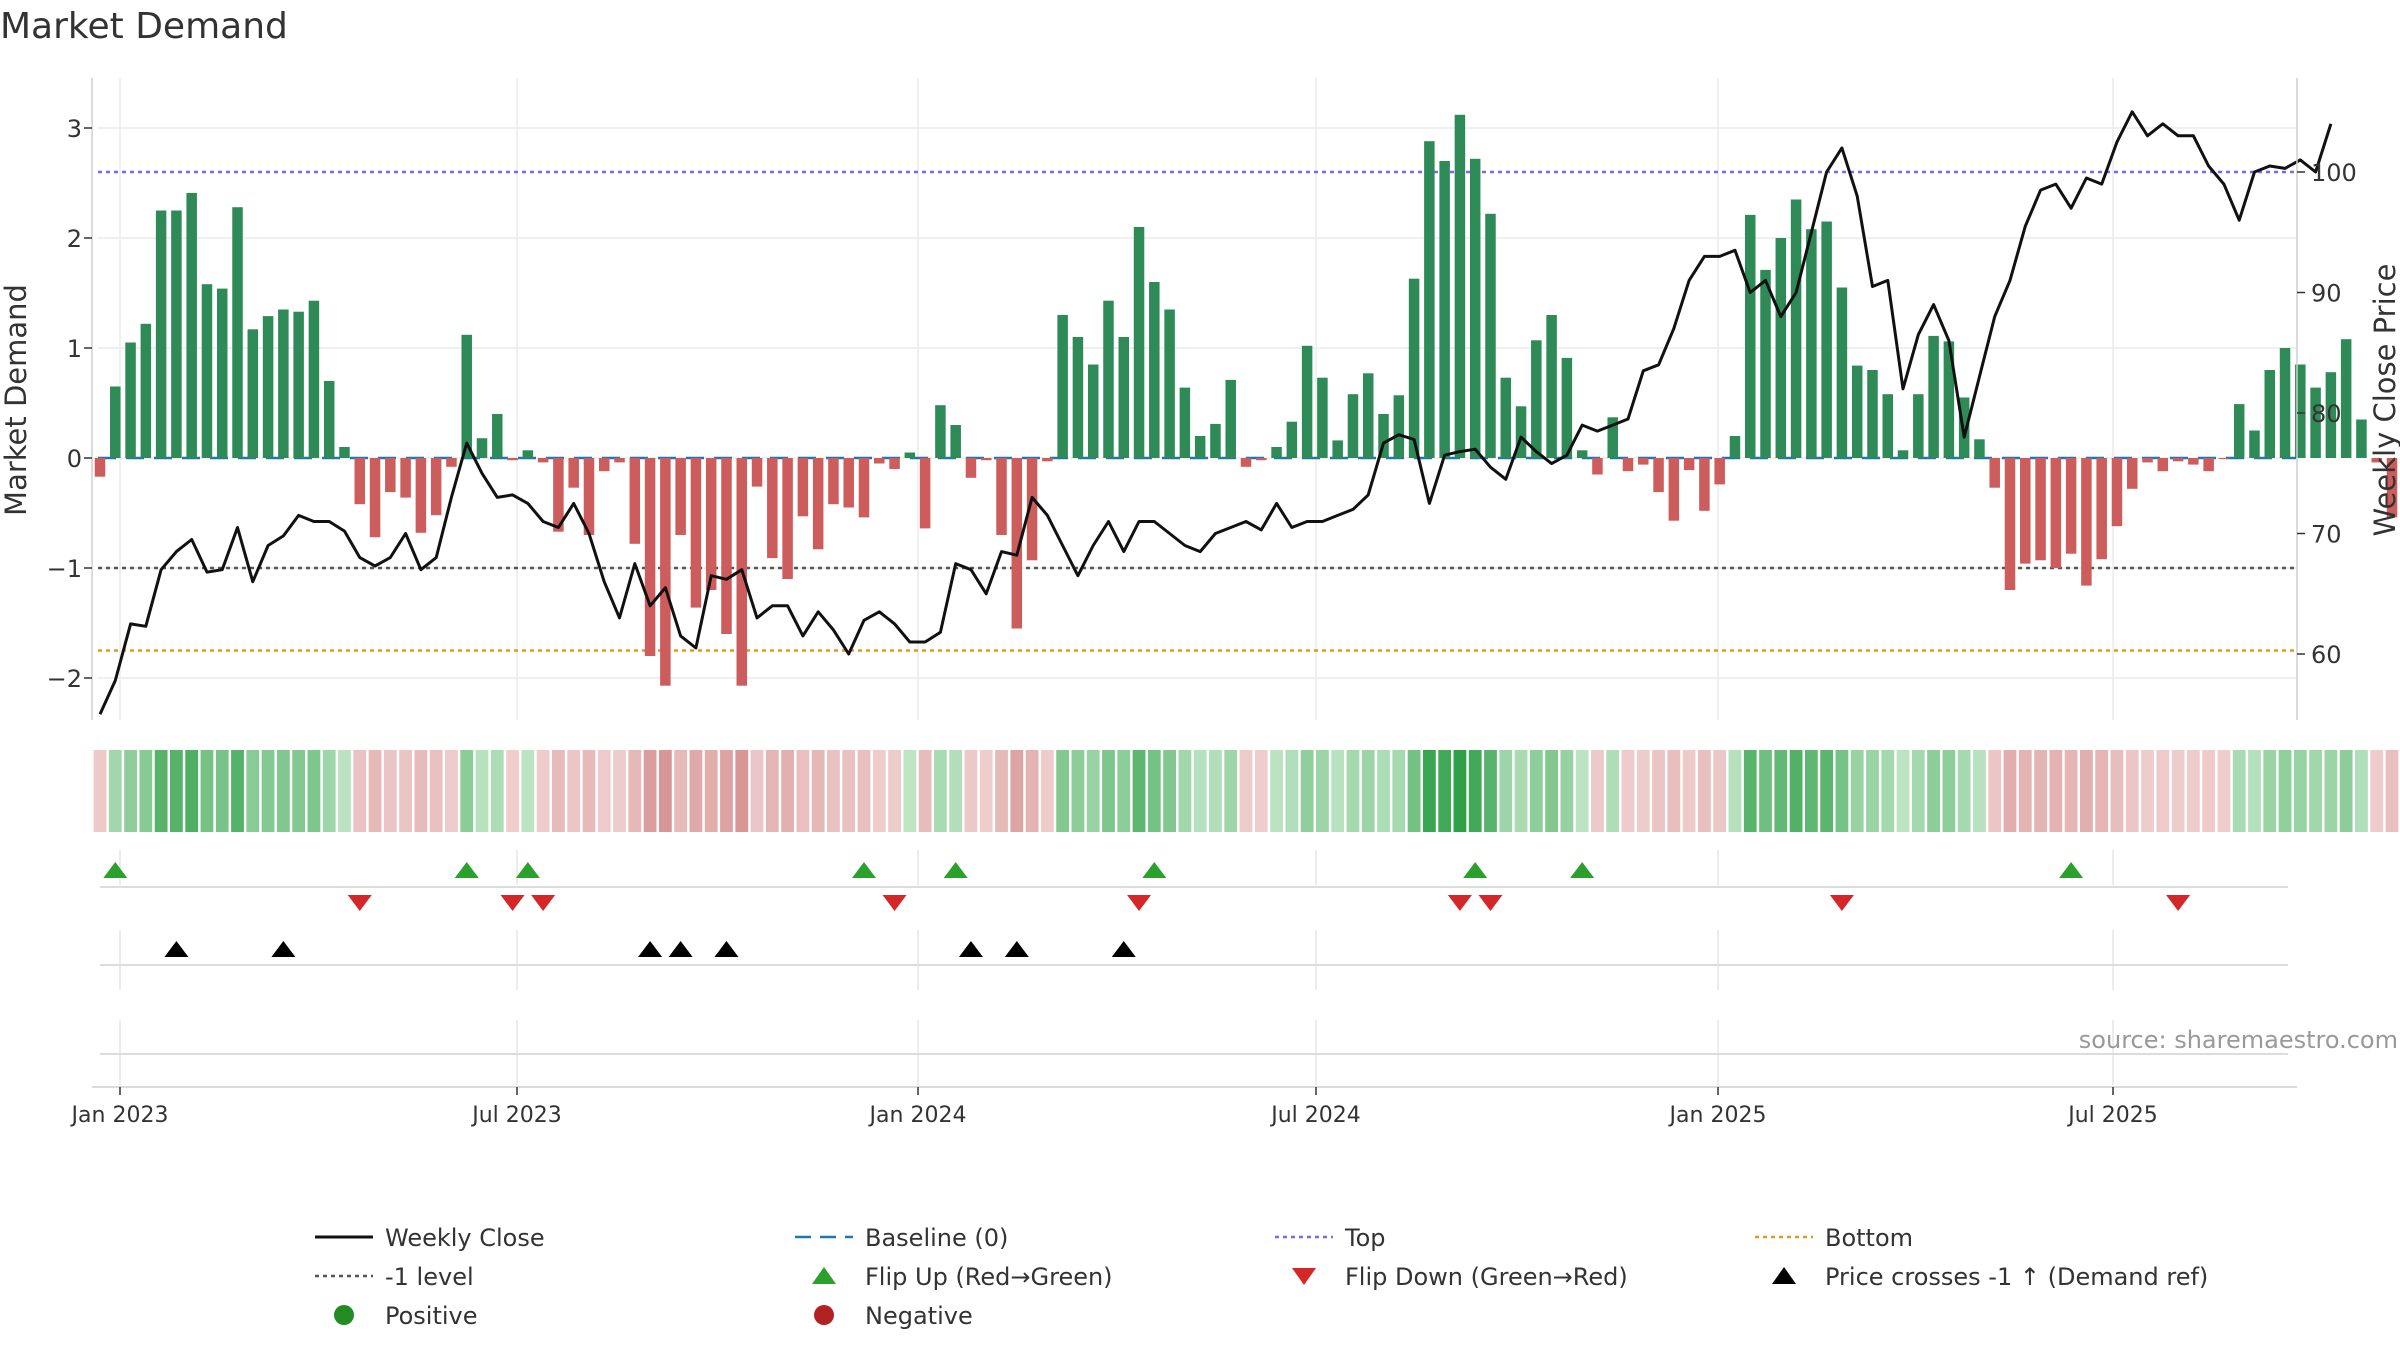 The height and width of the screenshot is (1350, 2400). Describe the element at coordinates (1315, 1115) in the screenshot. I see `x-tick-label: Jul 2024` at that location.